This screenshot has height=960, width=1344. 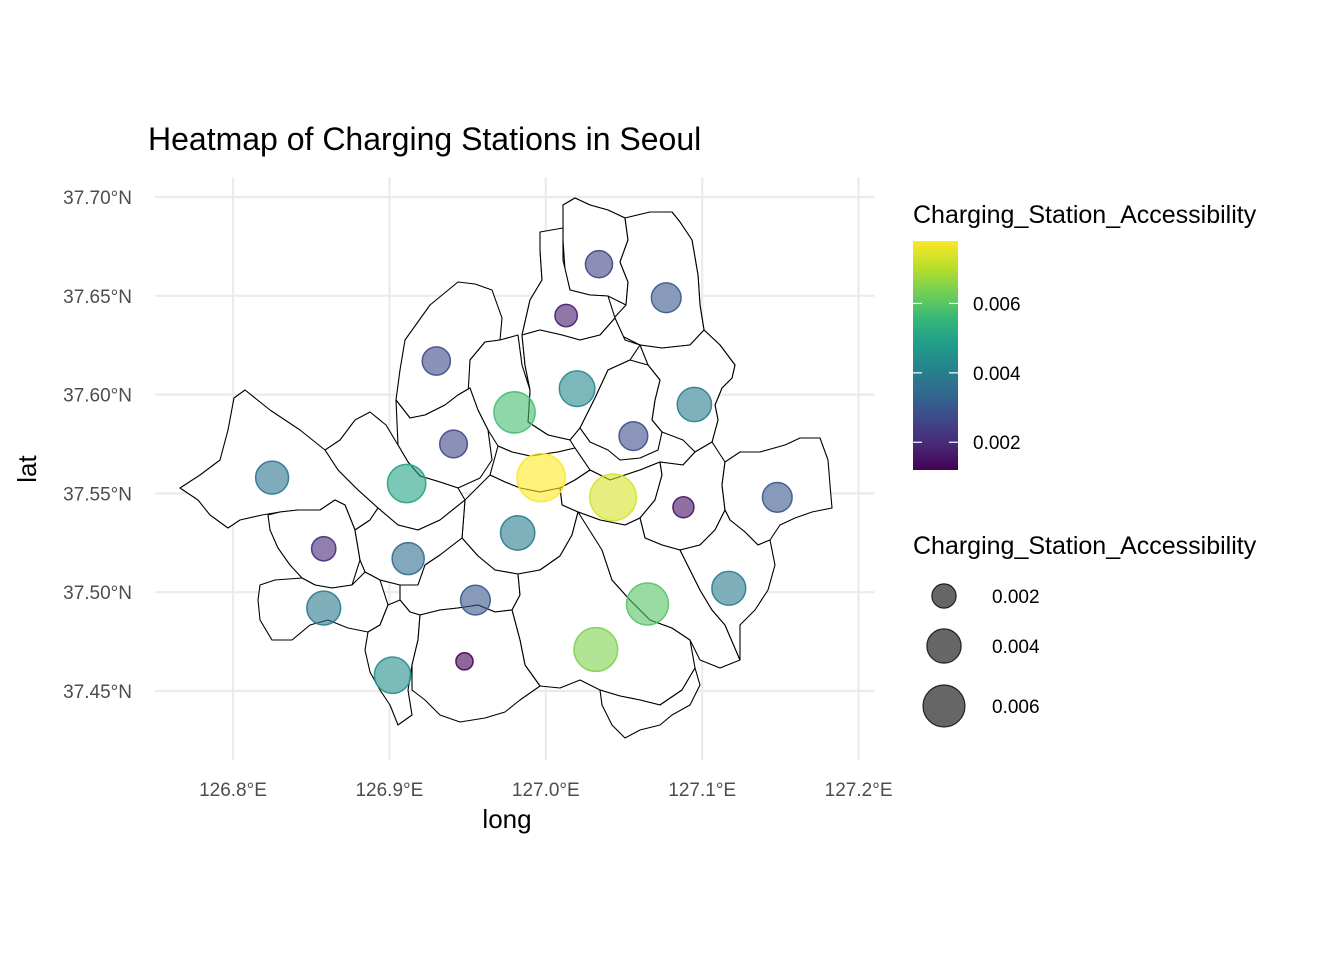 I want to click on y-axis-title: lat, so click(x=27, y=468).